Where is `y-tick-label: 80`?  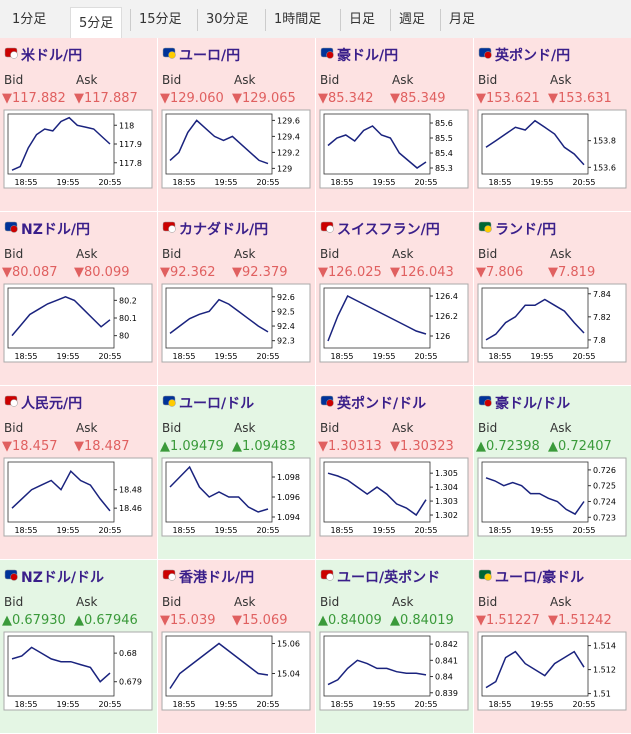 y-tick-label: 80 is located at coordinates (124, 336).